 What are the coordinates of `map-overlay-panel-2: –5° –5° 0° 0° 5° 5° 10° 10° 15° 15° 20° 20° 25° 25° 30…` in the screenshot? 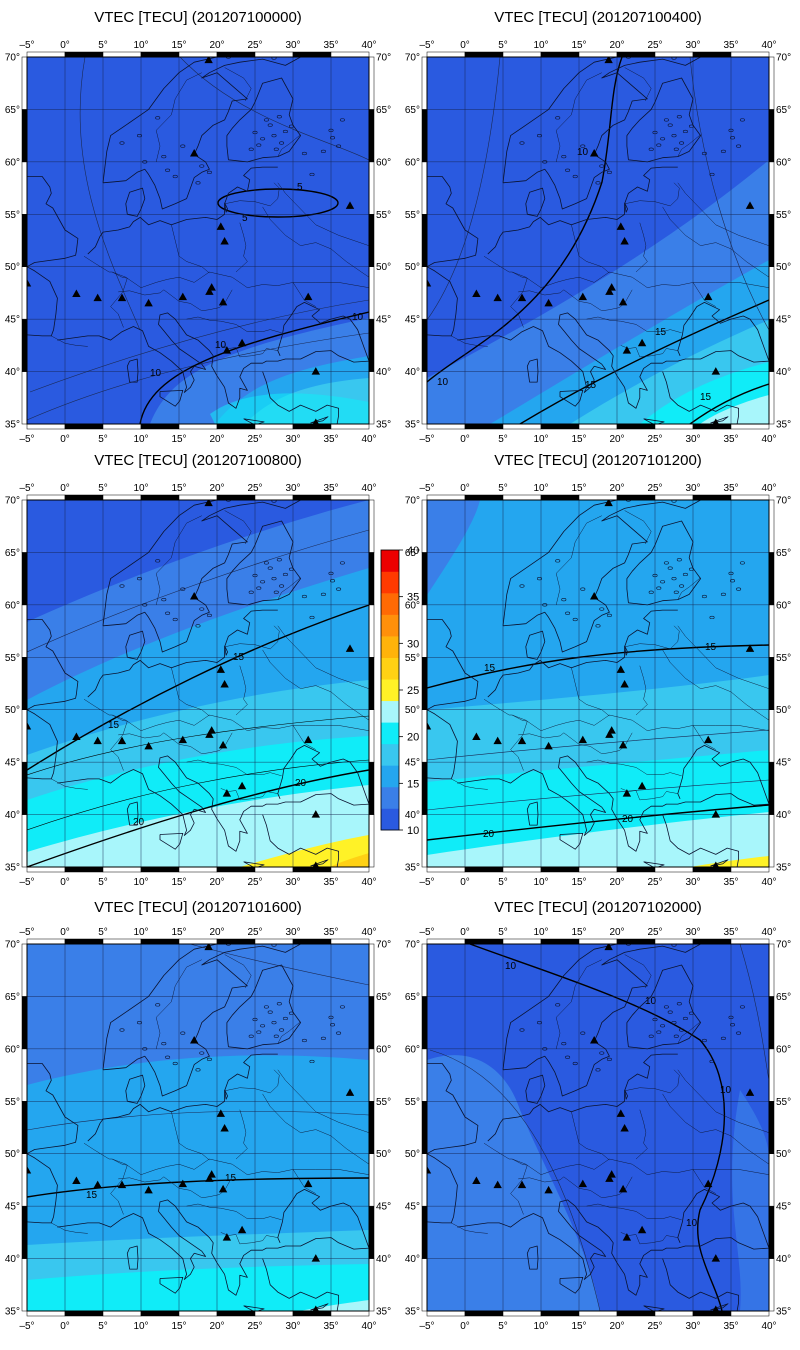 It's located at (191, 685).